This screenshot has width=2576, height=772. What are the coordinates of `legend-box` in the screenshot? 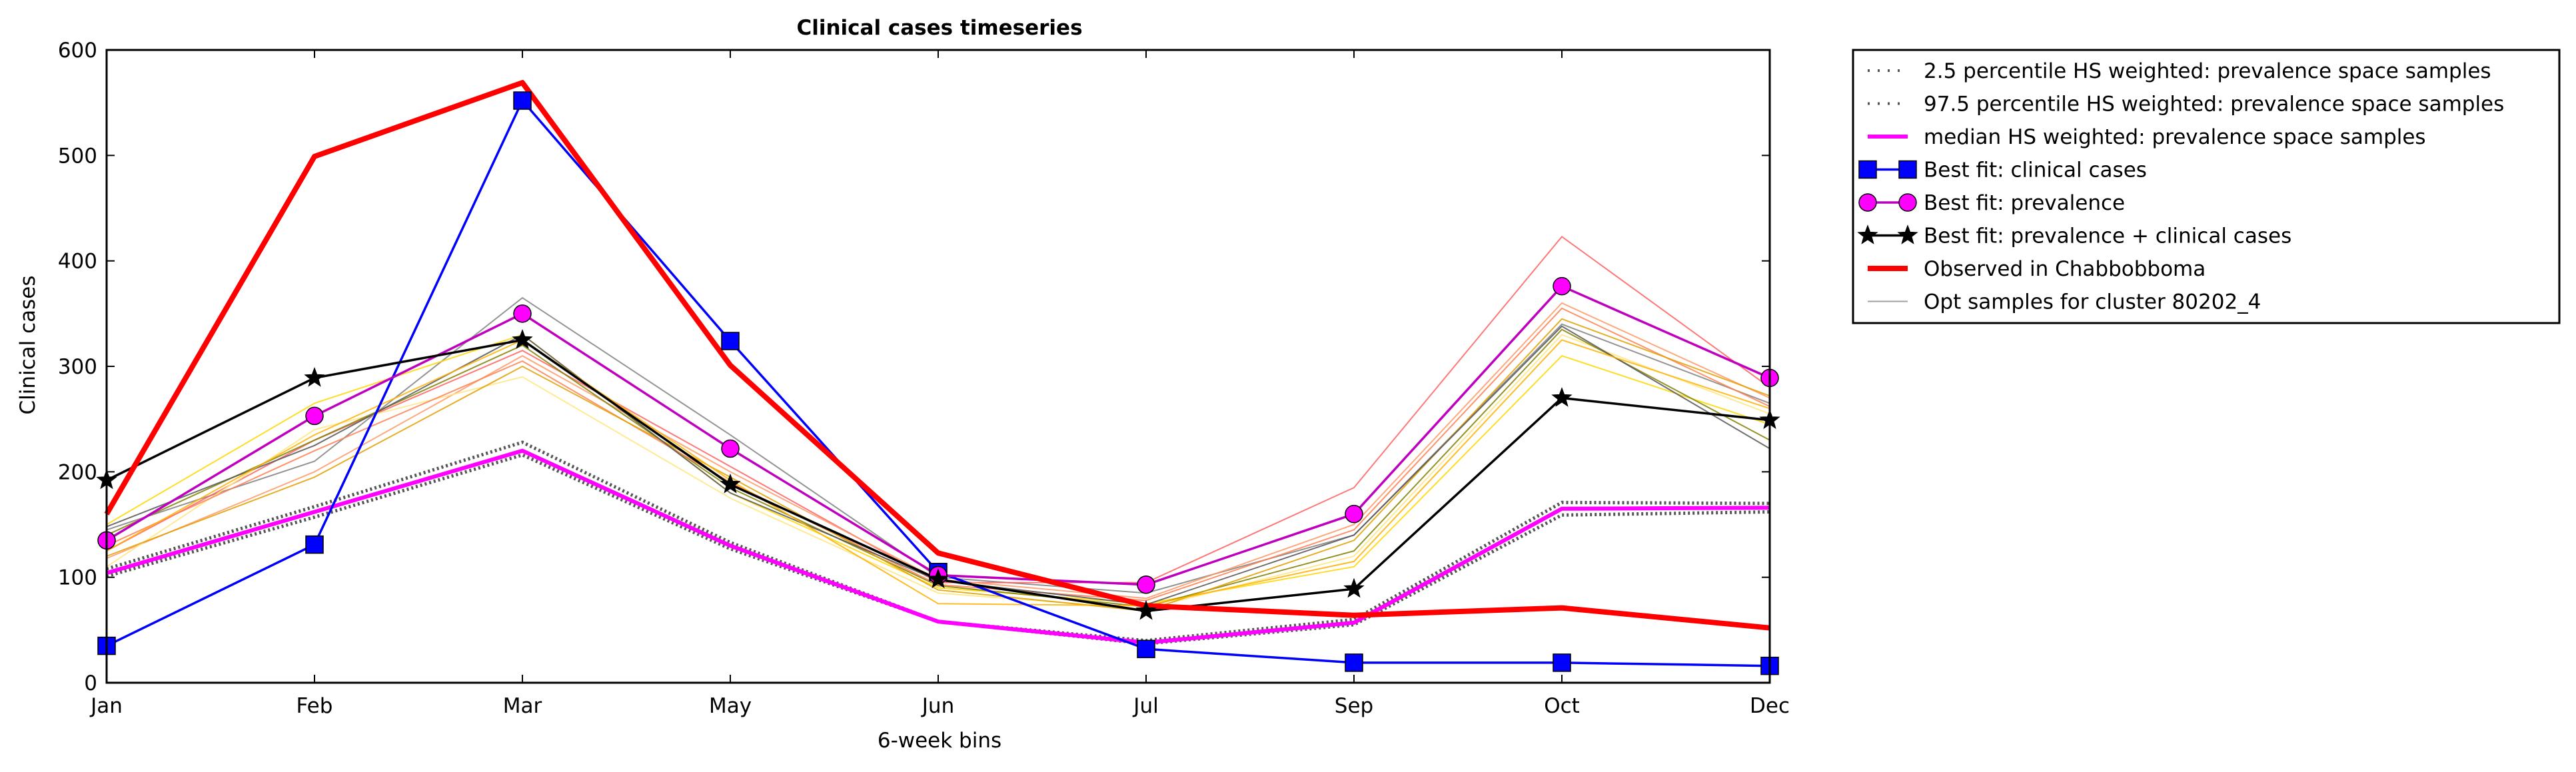 It's located at (2206, 186).